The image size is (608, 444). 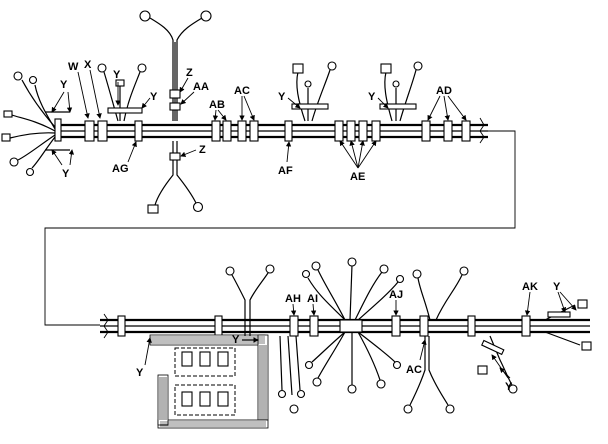 I want to click on clip-Z-top, so click(x=175, y=94).